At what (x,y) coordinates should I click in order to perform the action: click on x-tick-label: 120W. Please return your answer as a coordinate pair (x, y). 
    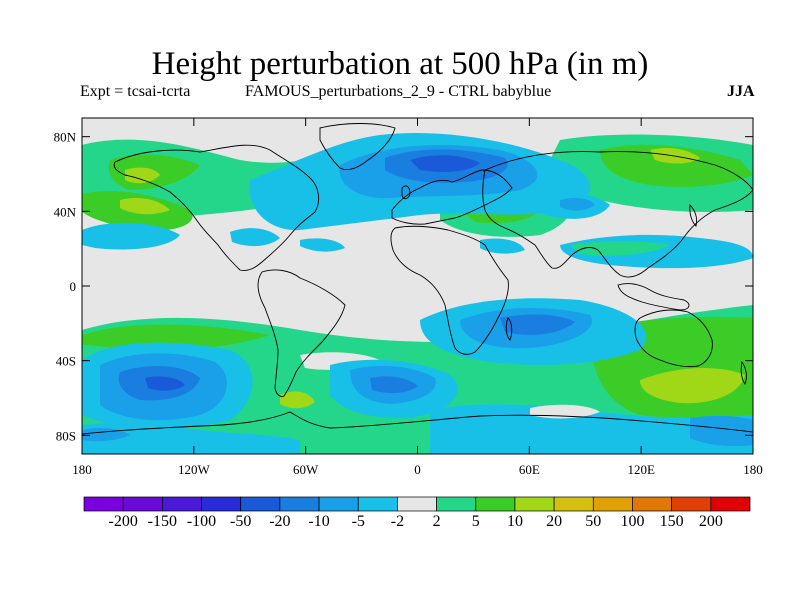
    Looking at the image, I should click on (194, 469).